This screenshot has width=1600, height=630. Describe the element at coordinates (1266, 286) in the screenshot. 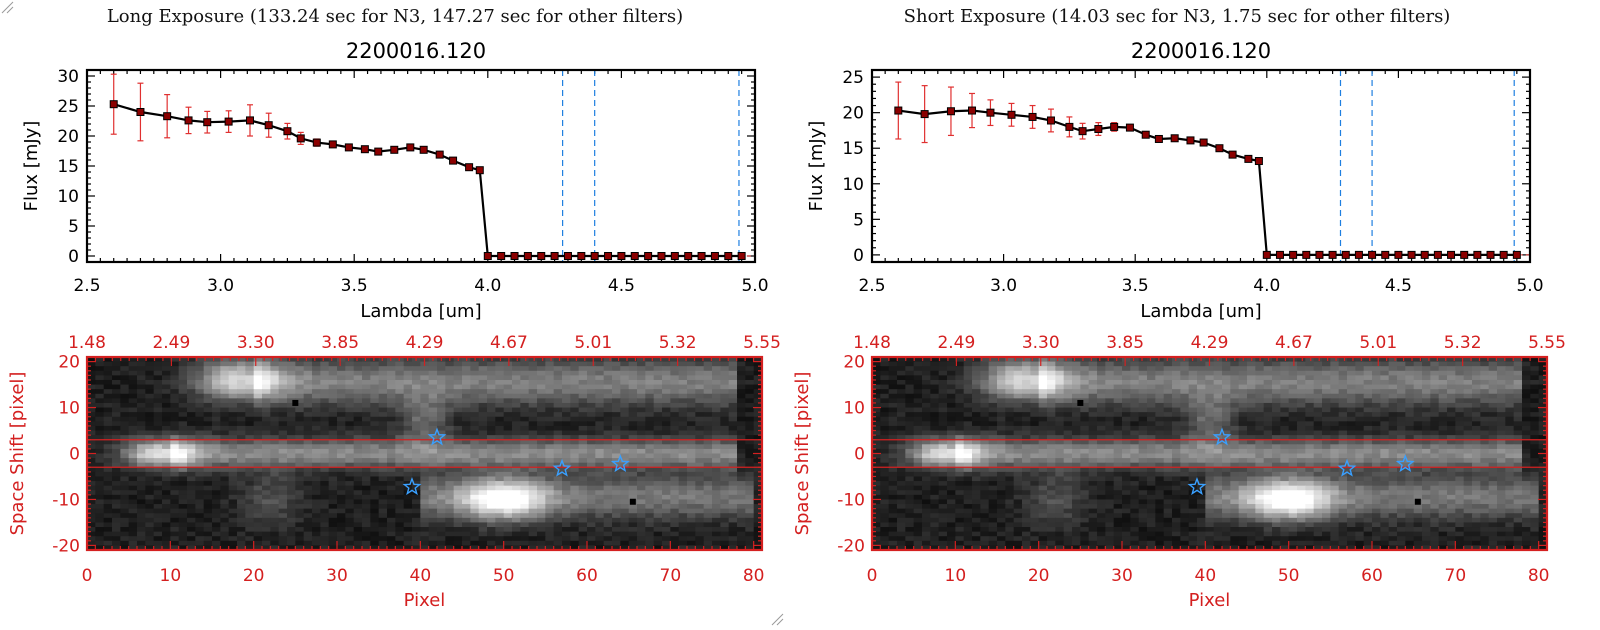

I see `x-tick-label: 4.0` at that location.